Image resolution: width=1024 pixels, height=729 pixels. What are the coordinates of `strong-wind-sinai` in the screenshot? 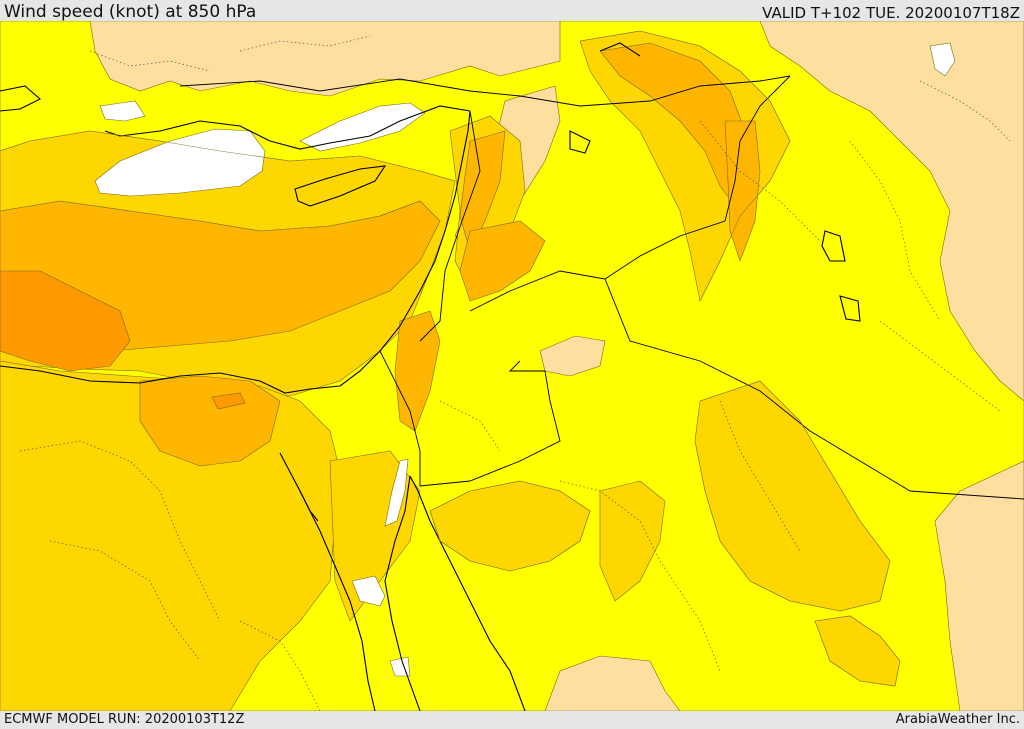 It's located at (210, 421).